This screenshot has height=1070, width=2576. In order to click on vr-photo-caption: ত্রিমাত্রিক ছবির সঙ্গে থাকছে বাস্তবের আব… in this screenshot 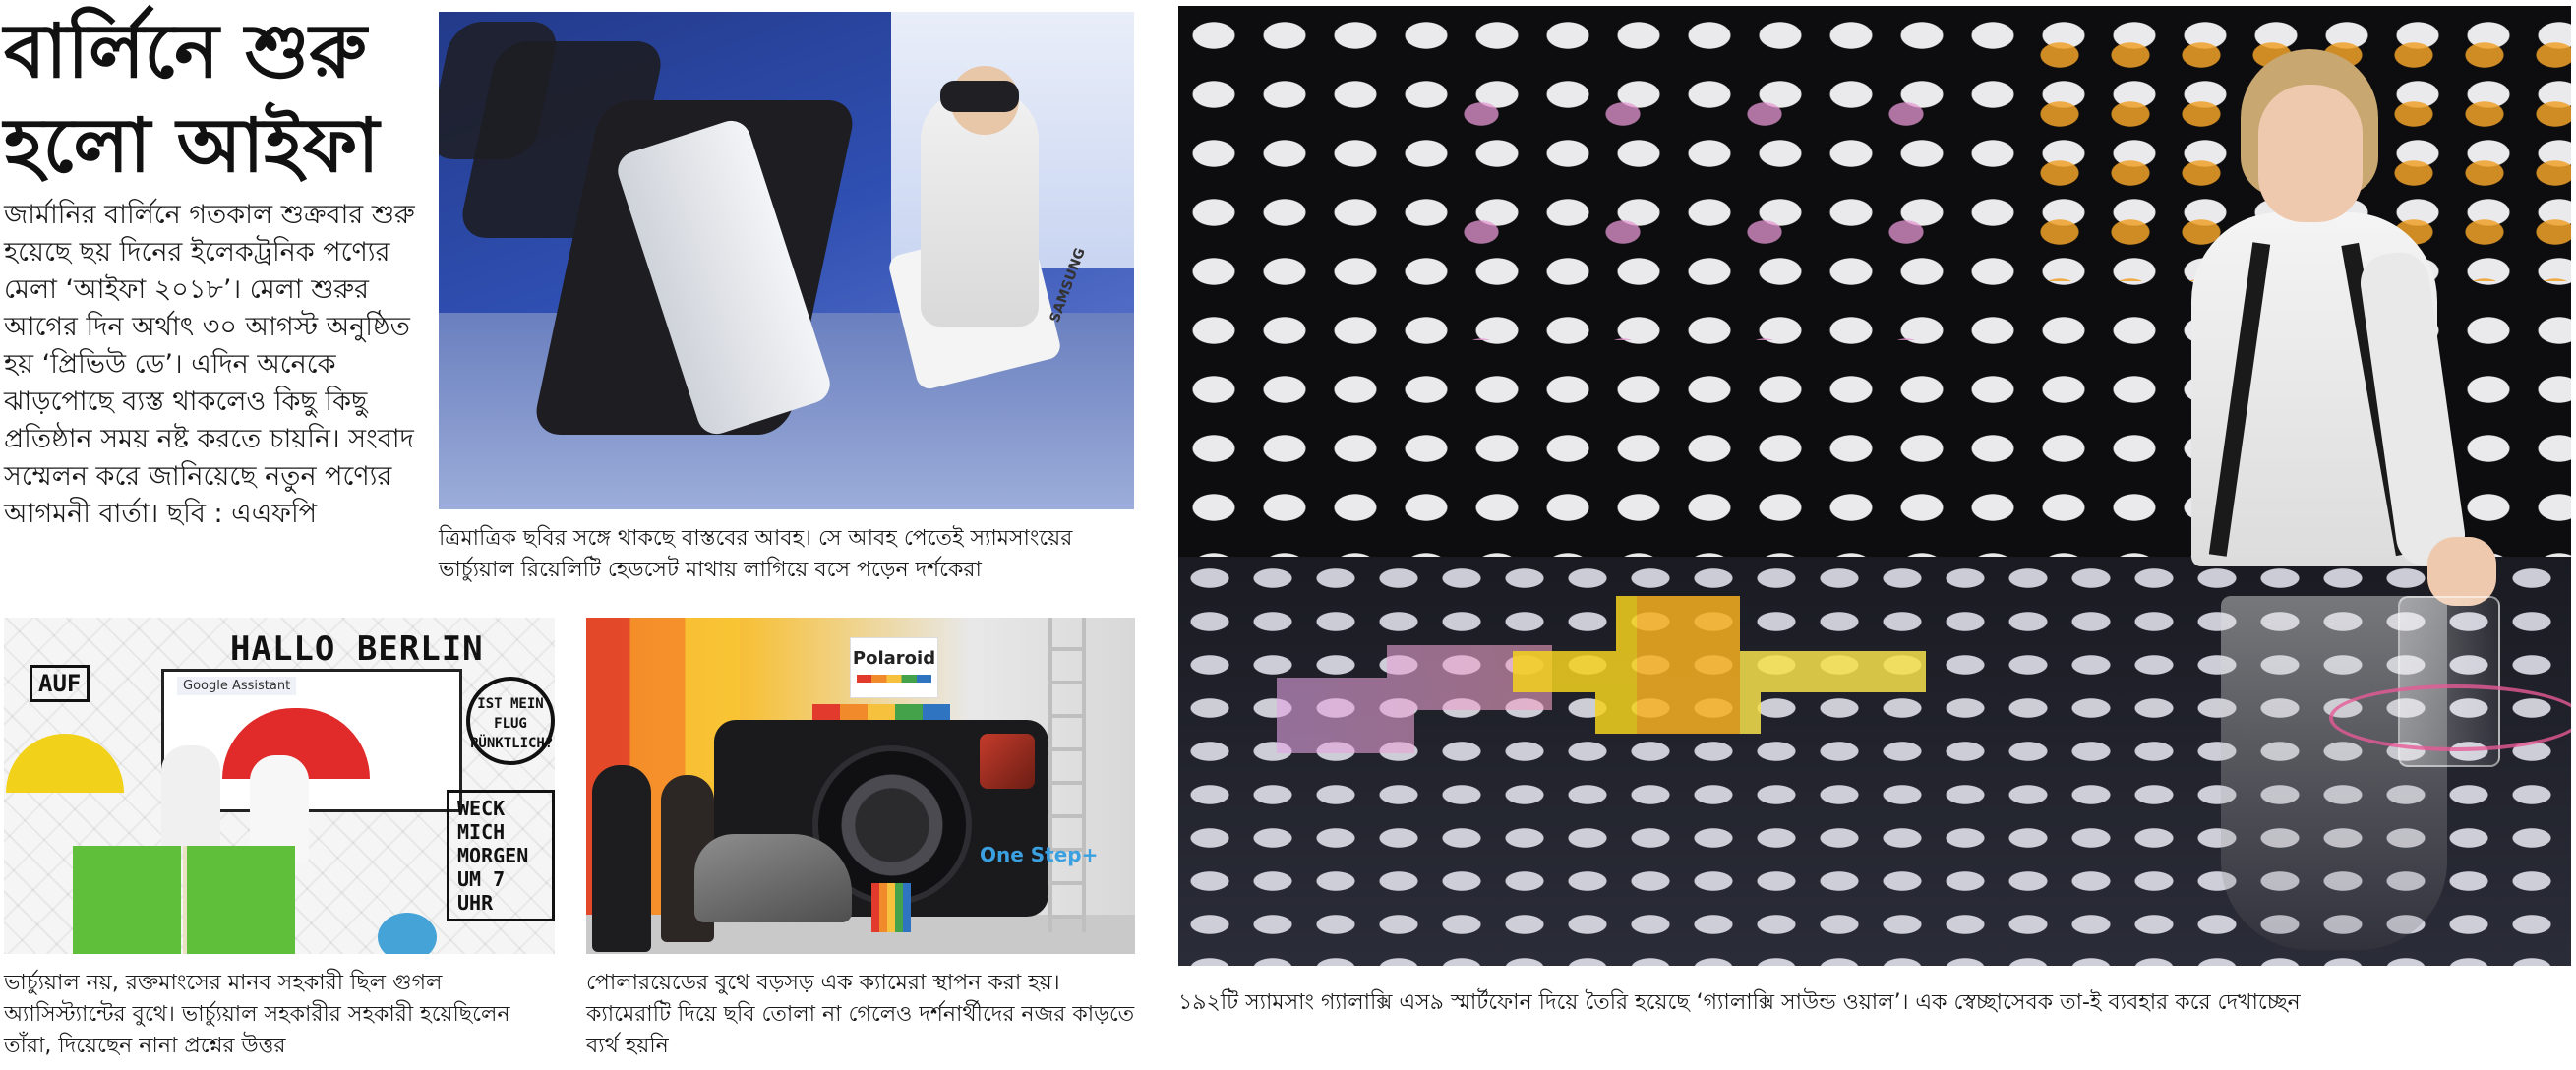, I will do `click(756, 554)`.